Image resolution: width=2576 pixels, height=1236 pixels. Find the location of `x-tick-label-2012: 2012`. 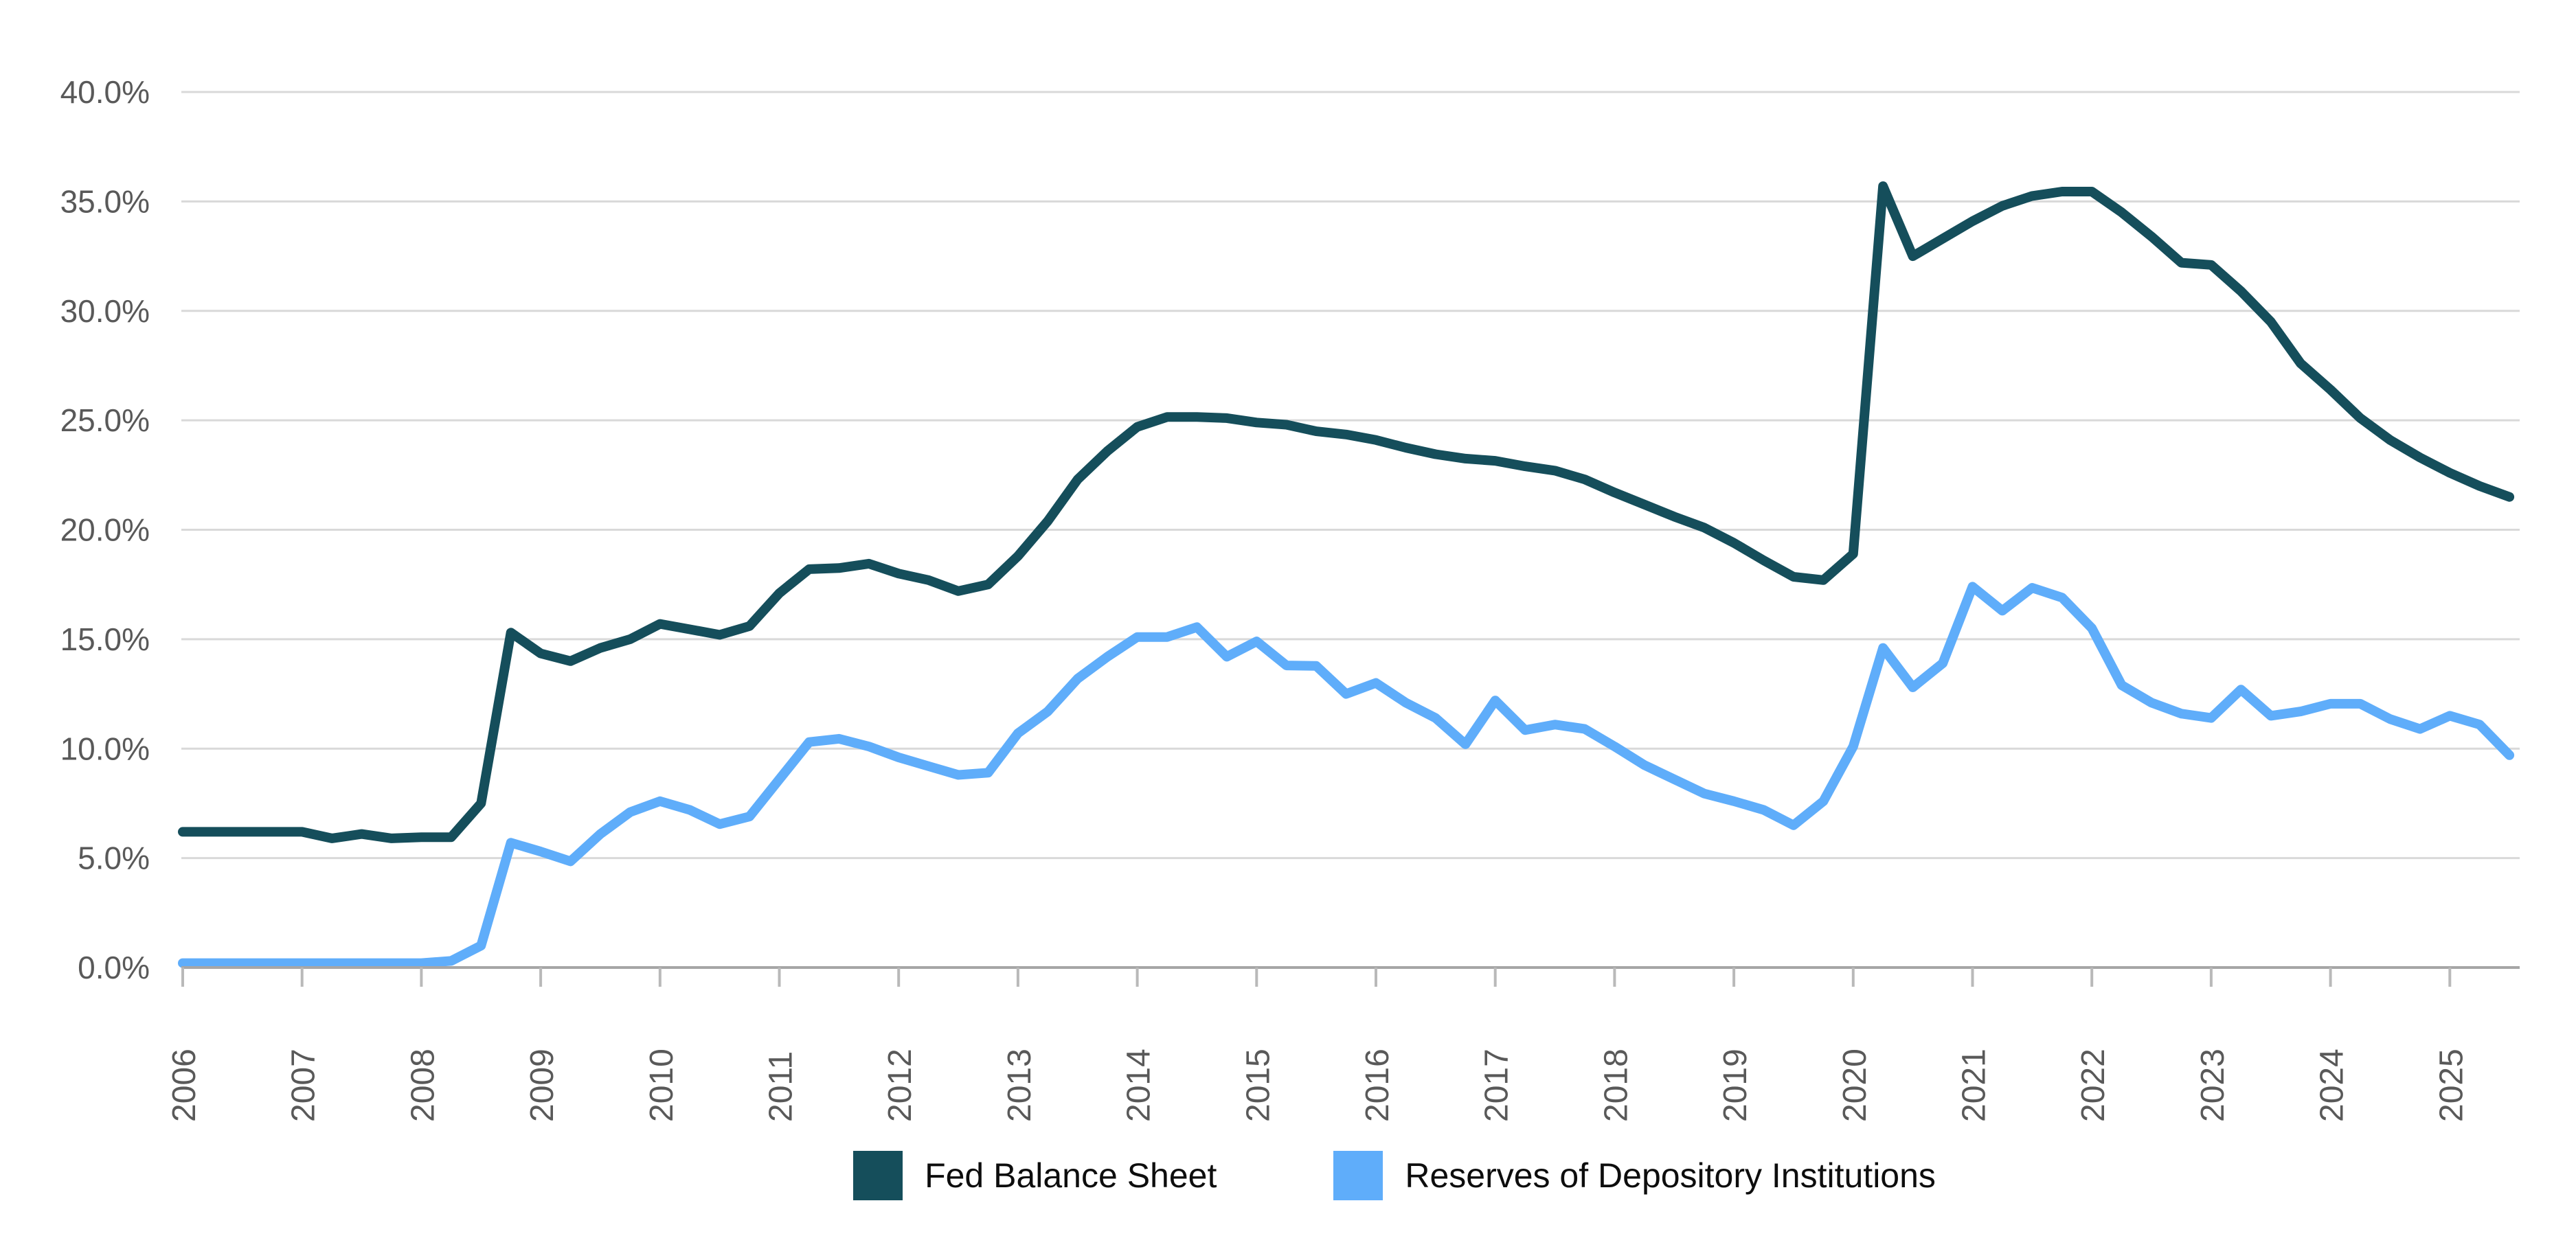

x-tick-label-2012: 2012 is located at coordinates (900, 1085).